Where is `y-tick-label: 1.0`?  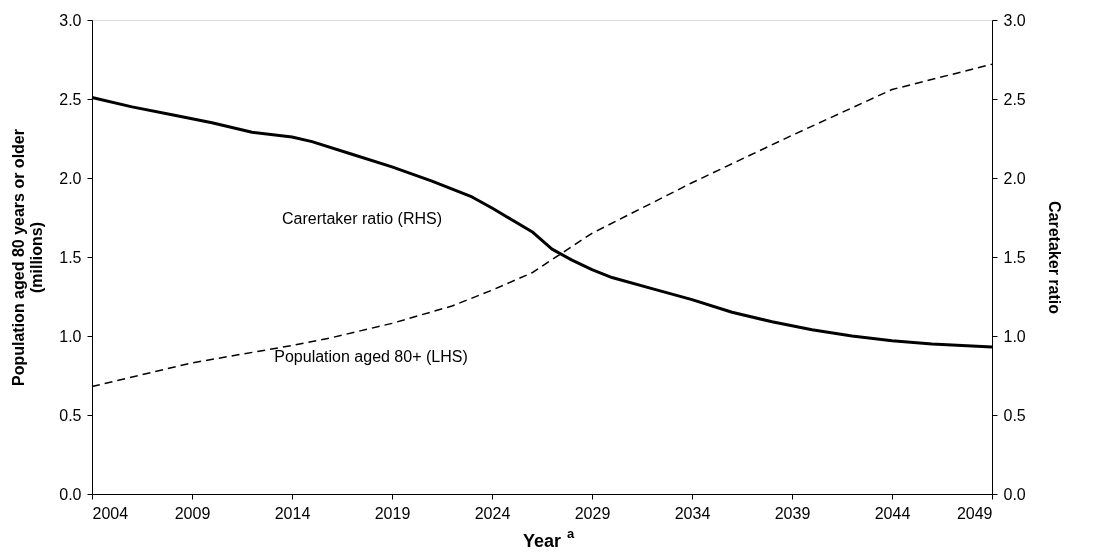
y-tick-label: 1.0 is located at coordinates (70, 336).